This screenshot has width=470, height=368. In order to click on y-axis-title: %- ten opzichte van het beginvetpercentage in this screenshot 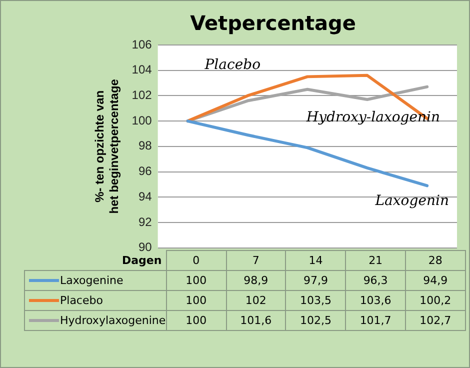, I will do `click(106, 146)`.